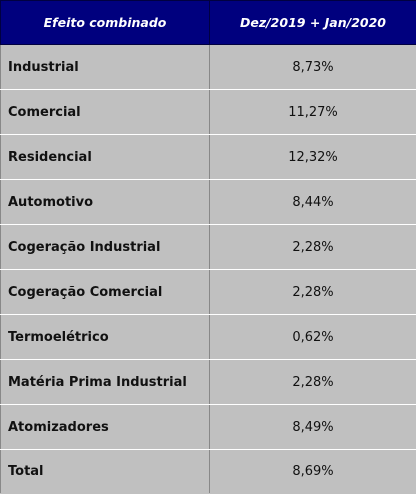 This screenshot has width=416, height=494. What do you see at coordinates (313, 23) in the screenshot?
I see `header-period-label: Dez/2019 + Jan/2020` at bounding box center [313, 23].